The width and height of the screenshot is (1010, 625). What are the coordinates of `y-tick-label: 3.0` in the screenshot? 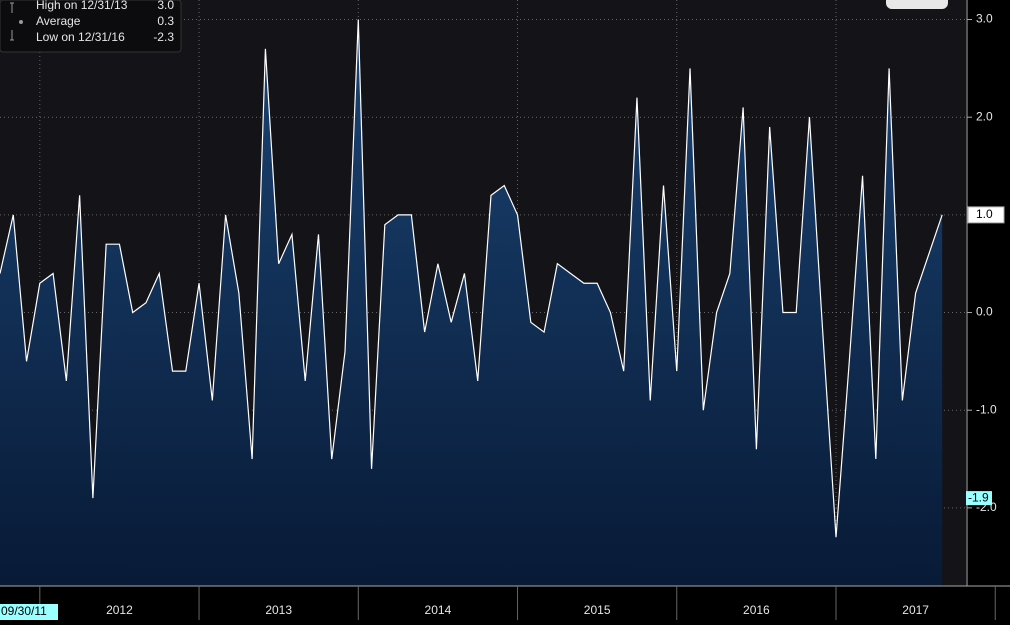 It's located at (984, 19).